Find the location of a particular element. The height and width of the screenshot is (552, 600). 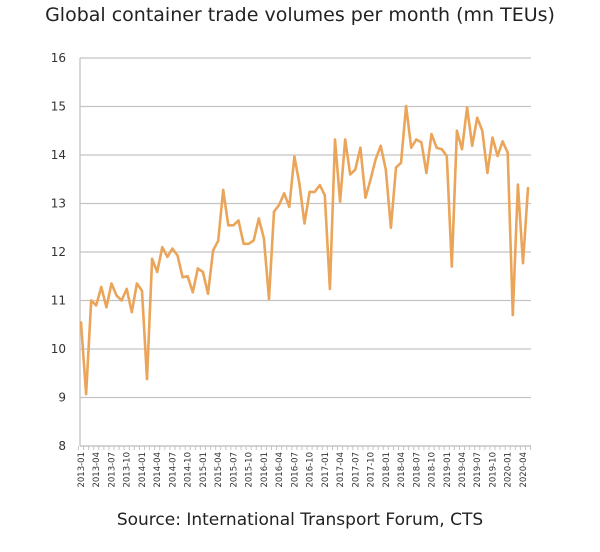

y-tick-label: 11 is located at coordinates (58, 301).